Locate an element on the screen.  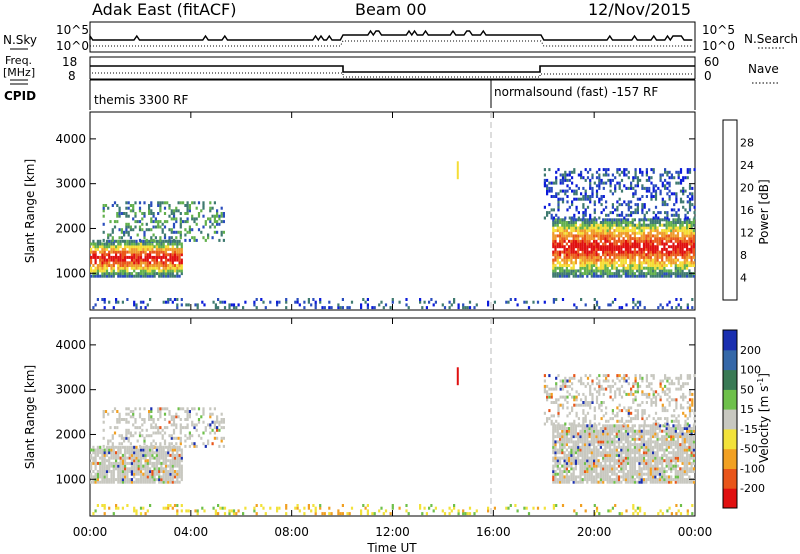
freq-unit-label: [MHz] is located at coordinates (19, 72).